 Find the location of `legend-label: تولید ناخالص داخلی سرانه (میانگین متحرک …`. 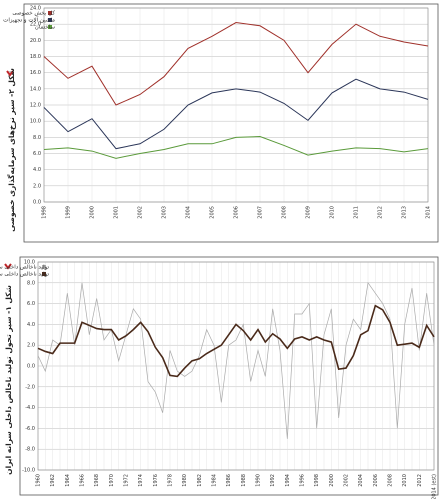

legend-label: تولید ناخالص داخلی سرانه (میانگین متحرک … is located at coordinates (24, 274).